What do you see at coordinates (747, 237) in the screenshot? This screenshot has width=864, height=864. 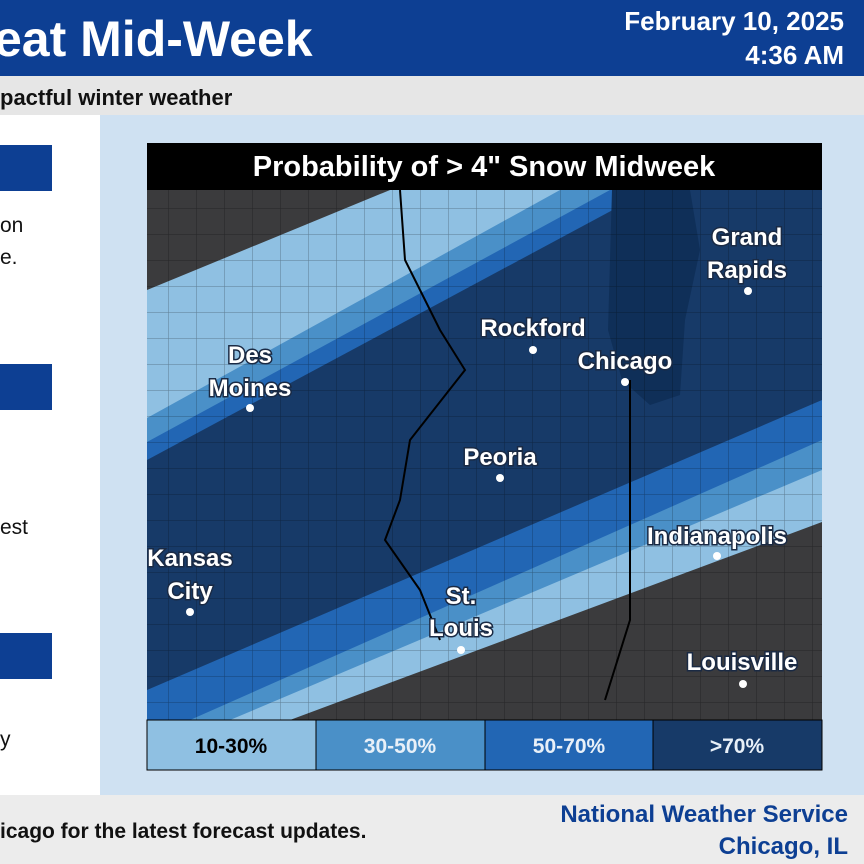 I see `city-label: Grand` at bounding box center [747, 237].